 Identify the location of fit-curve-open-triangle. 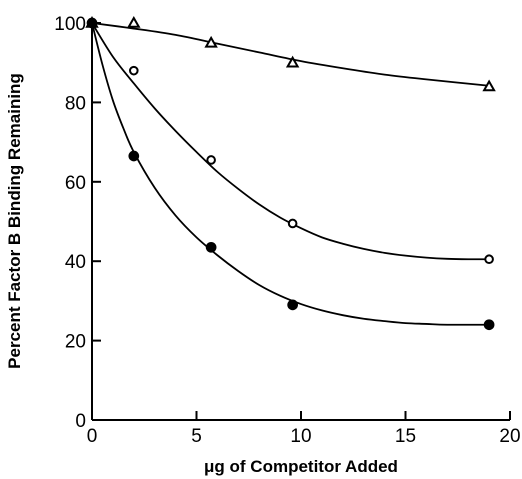
(290, 54).